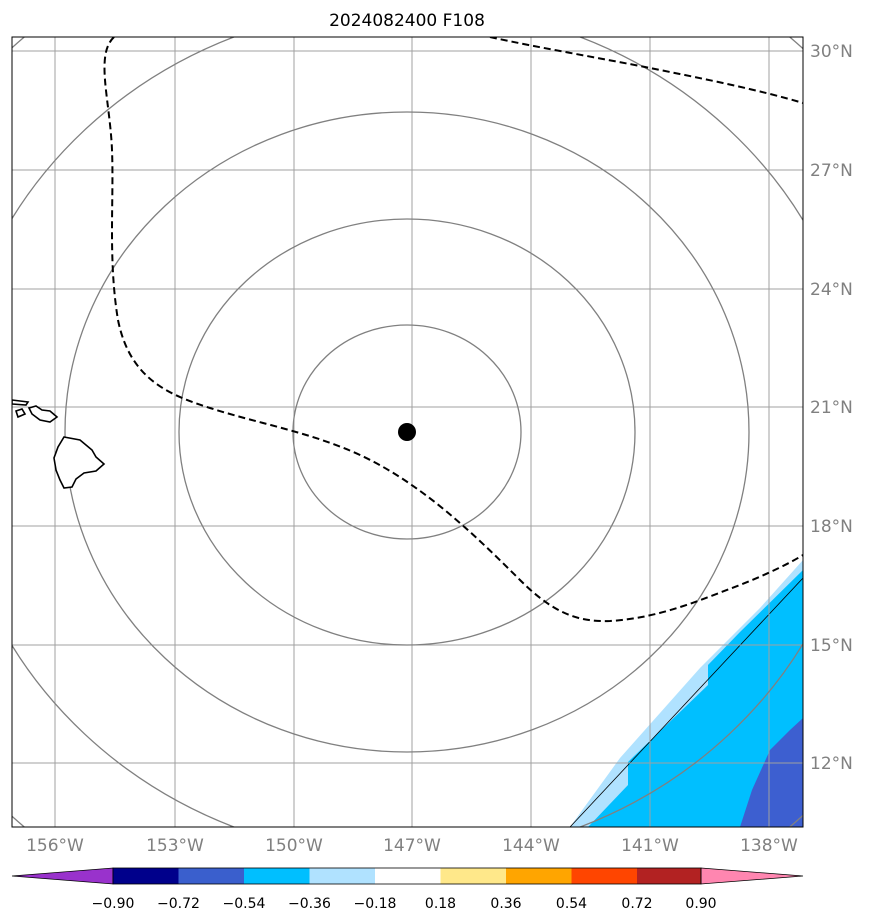 The width and height of the screenshot is (873, 924). Describe the element at coordinates (646, 70) in the screenshot. I see `contour-northeast` at that location.